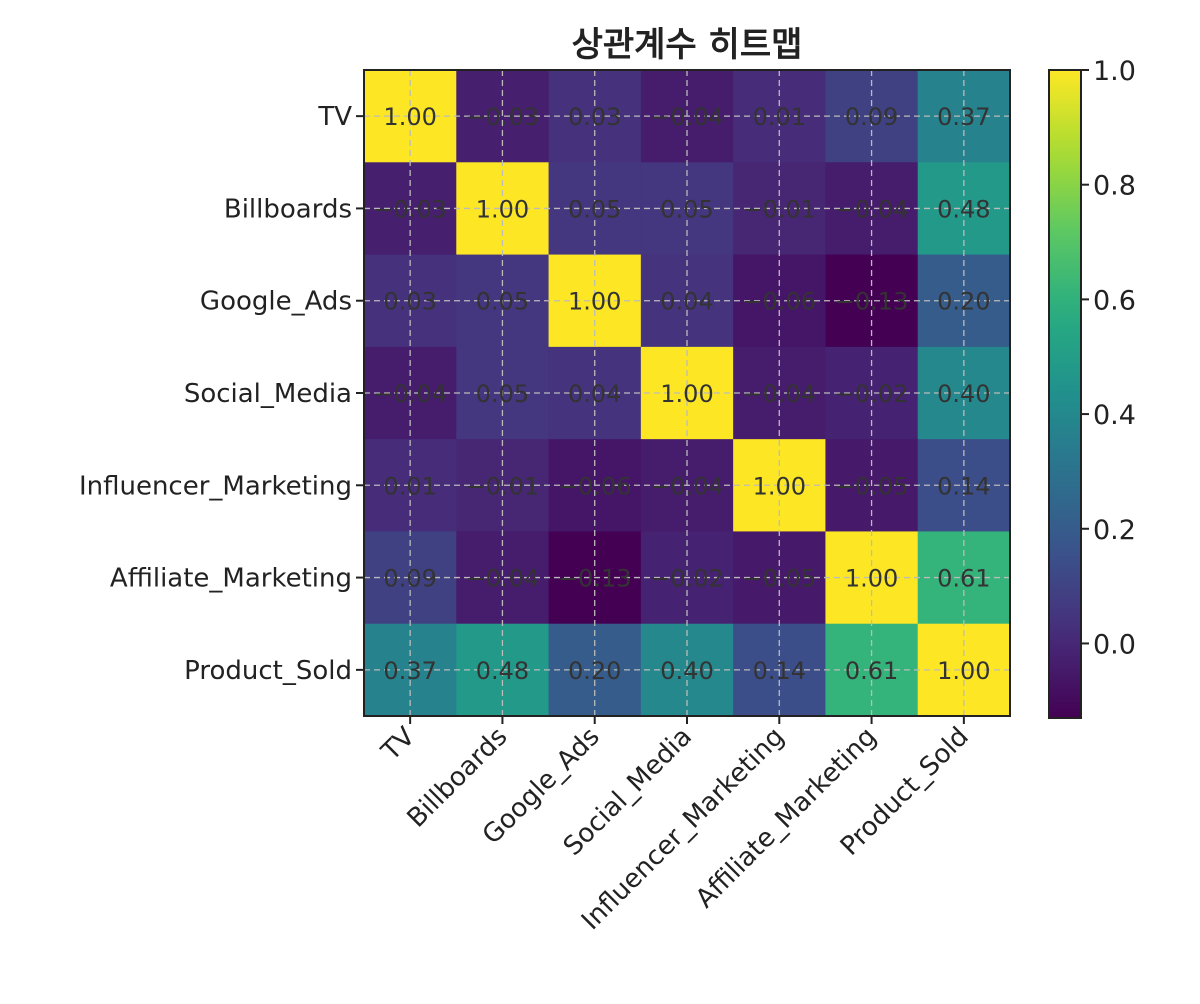 The height and width of the screenshot is (1004, 1200). What do you see at coordinates (215, 486) in the screenshot?
I see `y-tick-label: Influencer_Marketing` at bounding box center [215, 486].